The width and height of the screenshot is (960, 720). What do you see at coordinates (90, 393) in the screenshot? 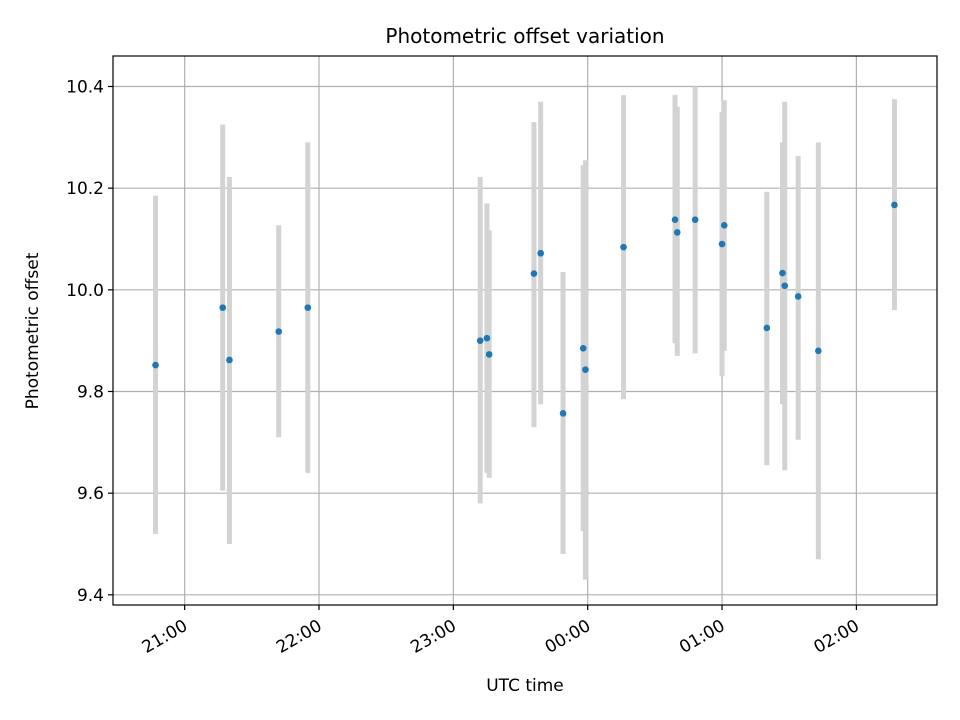
I see `y-tick-label: 9.8` at bounding box center [90, 393].